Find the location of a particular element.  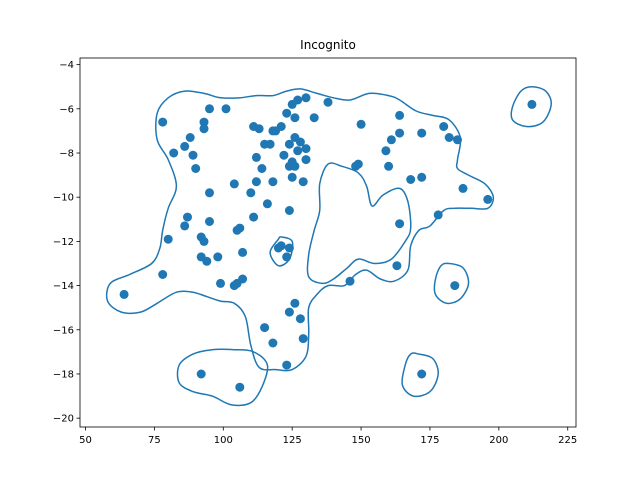

y-tick-label: −18 is located at coordinates (63, 374).